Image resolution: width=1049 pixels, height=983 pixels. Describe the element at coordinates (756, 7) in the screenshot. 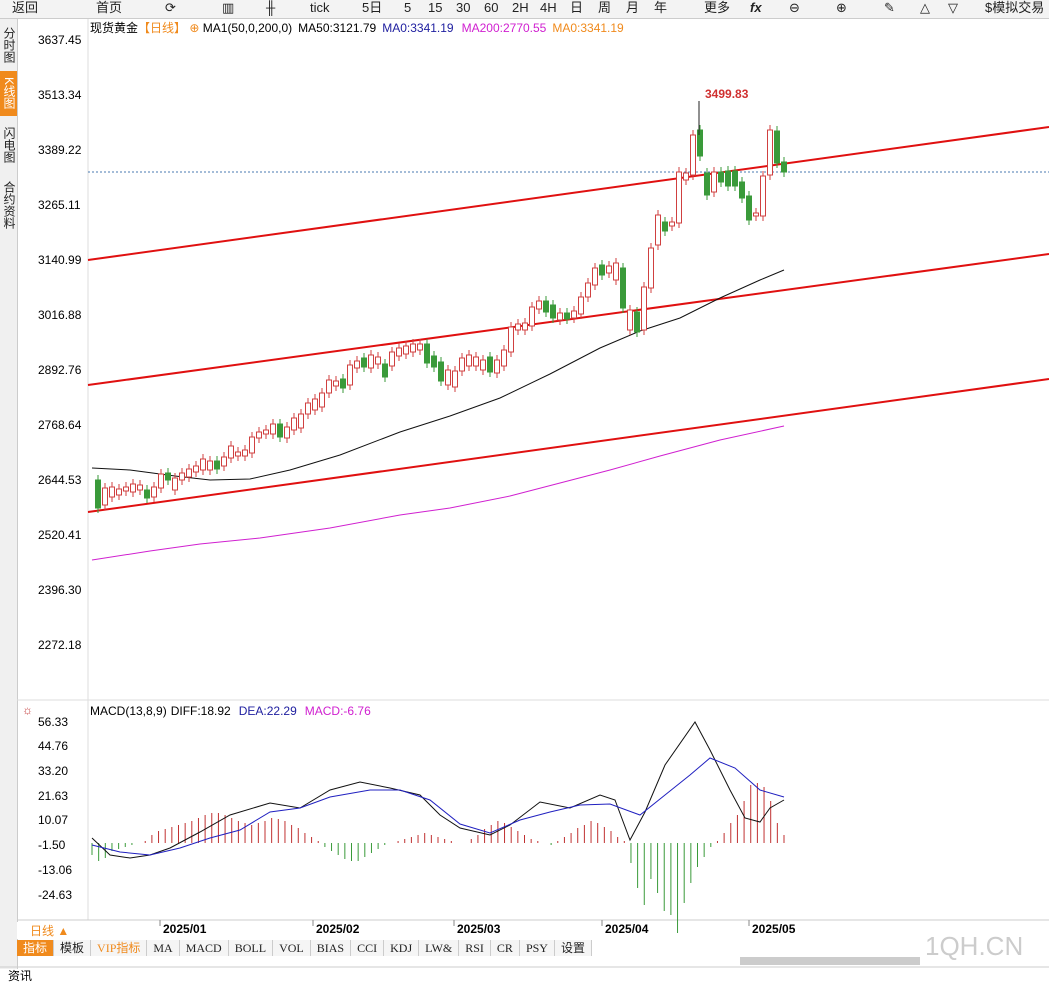

I see `fx-btn: fx` at that location.